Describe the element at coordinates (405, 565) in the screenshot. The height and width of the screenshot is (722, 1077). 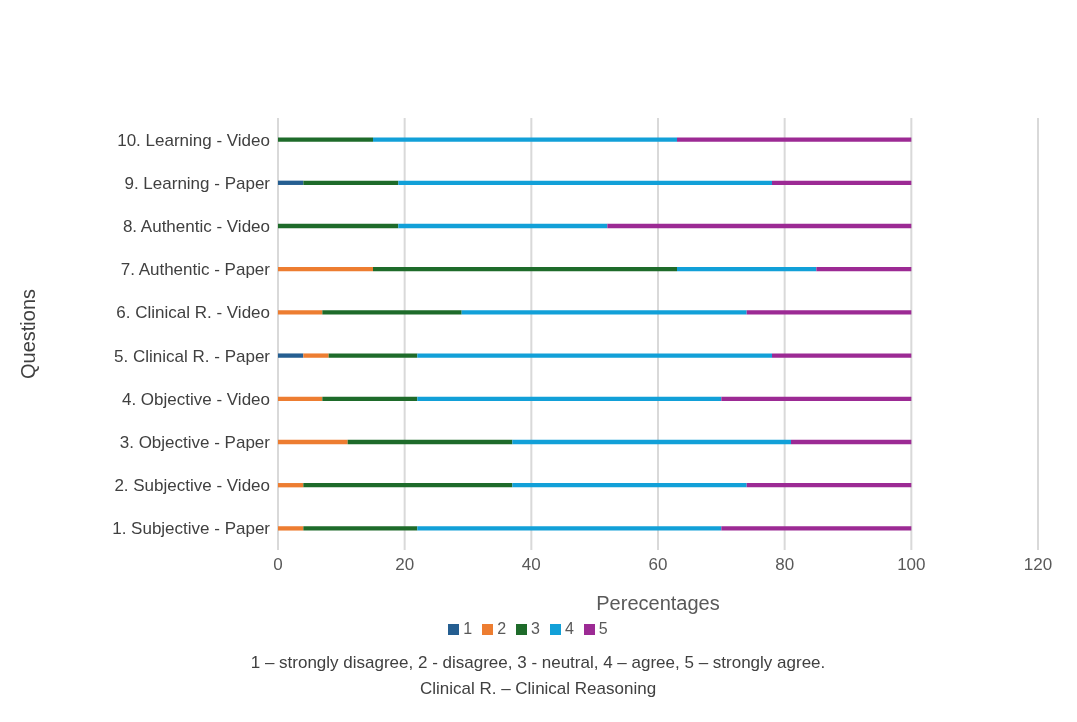
I see `x-tick-label: 20` at that location.